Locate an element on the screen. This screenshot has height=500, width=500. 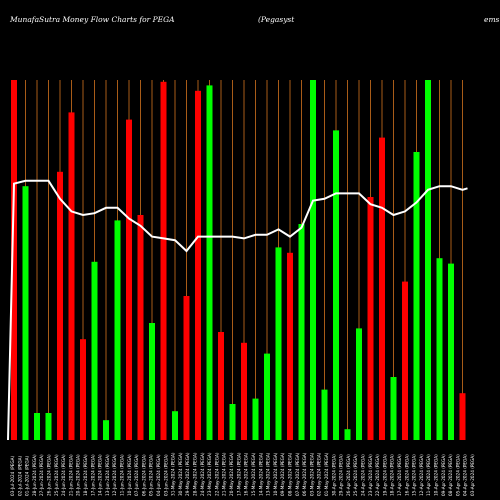
x-tick-label: 19-Apr-2024 (PEGA) is located at coordinates (384, 475).